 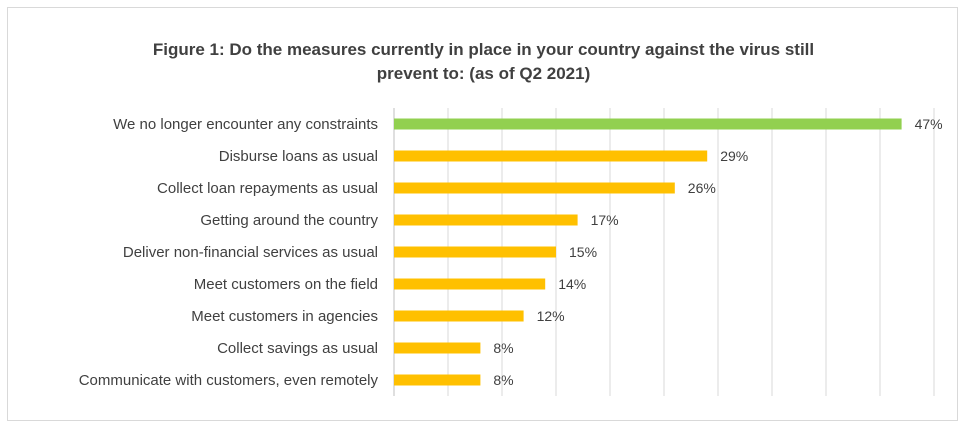 What do you see at coordinates (298, 156) in the screenshot?
I see `category-label: Disburse loans as usual` at bounding box center [298, 156].